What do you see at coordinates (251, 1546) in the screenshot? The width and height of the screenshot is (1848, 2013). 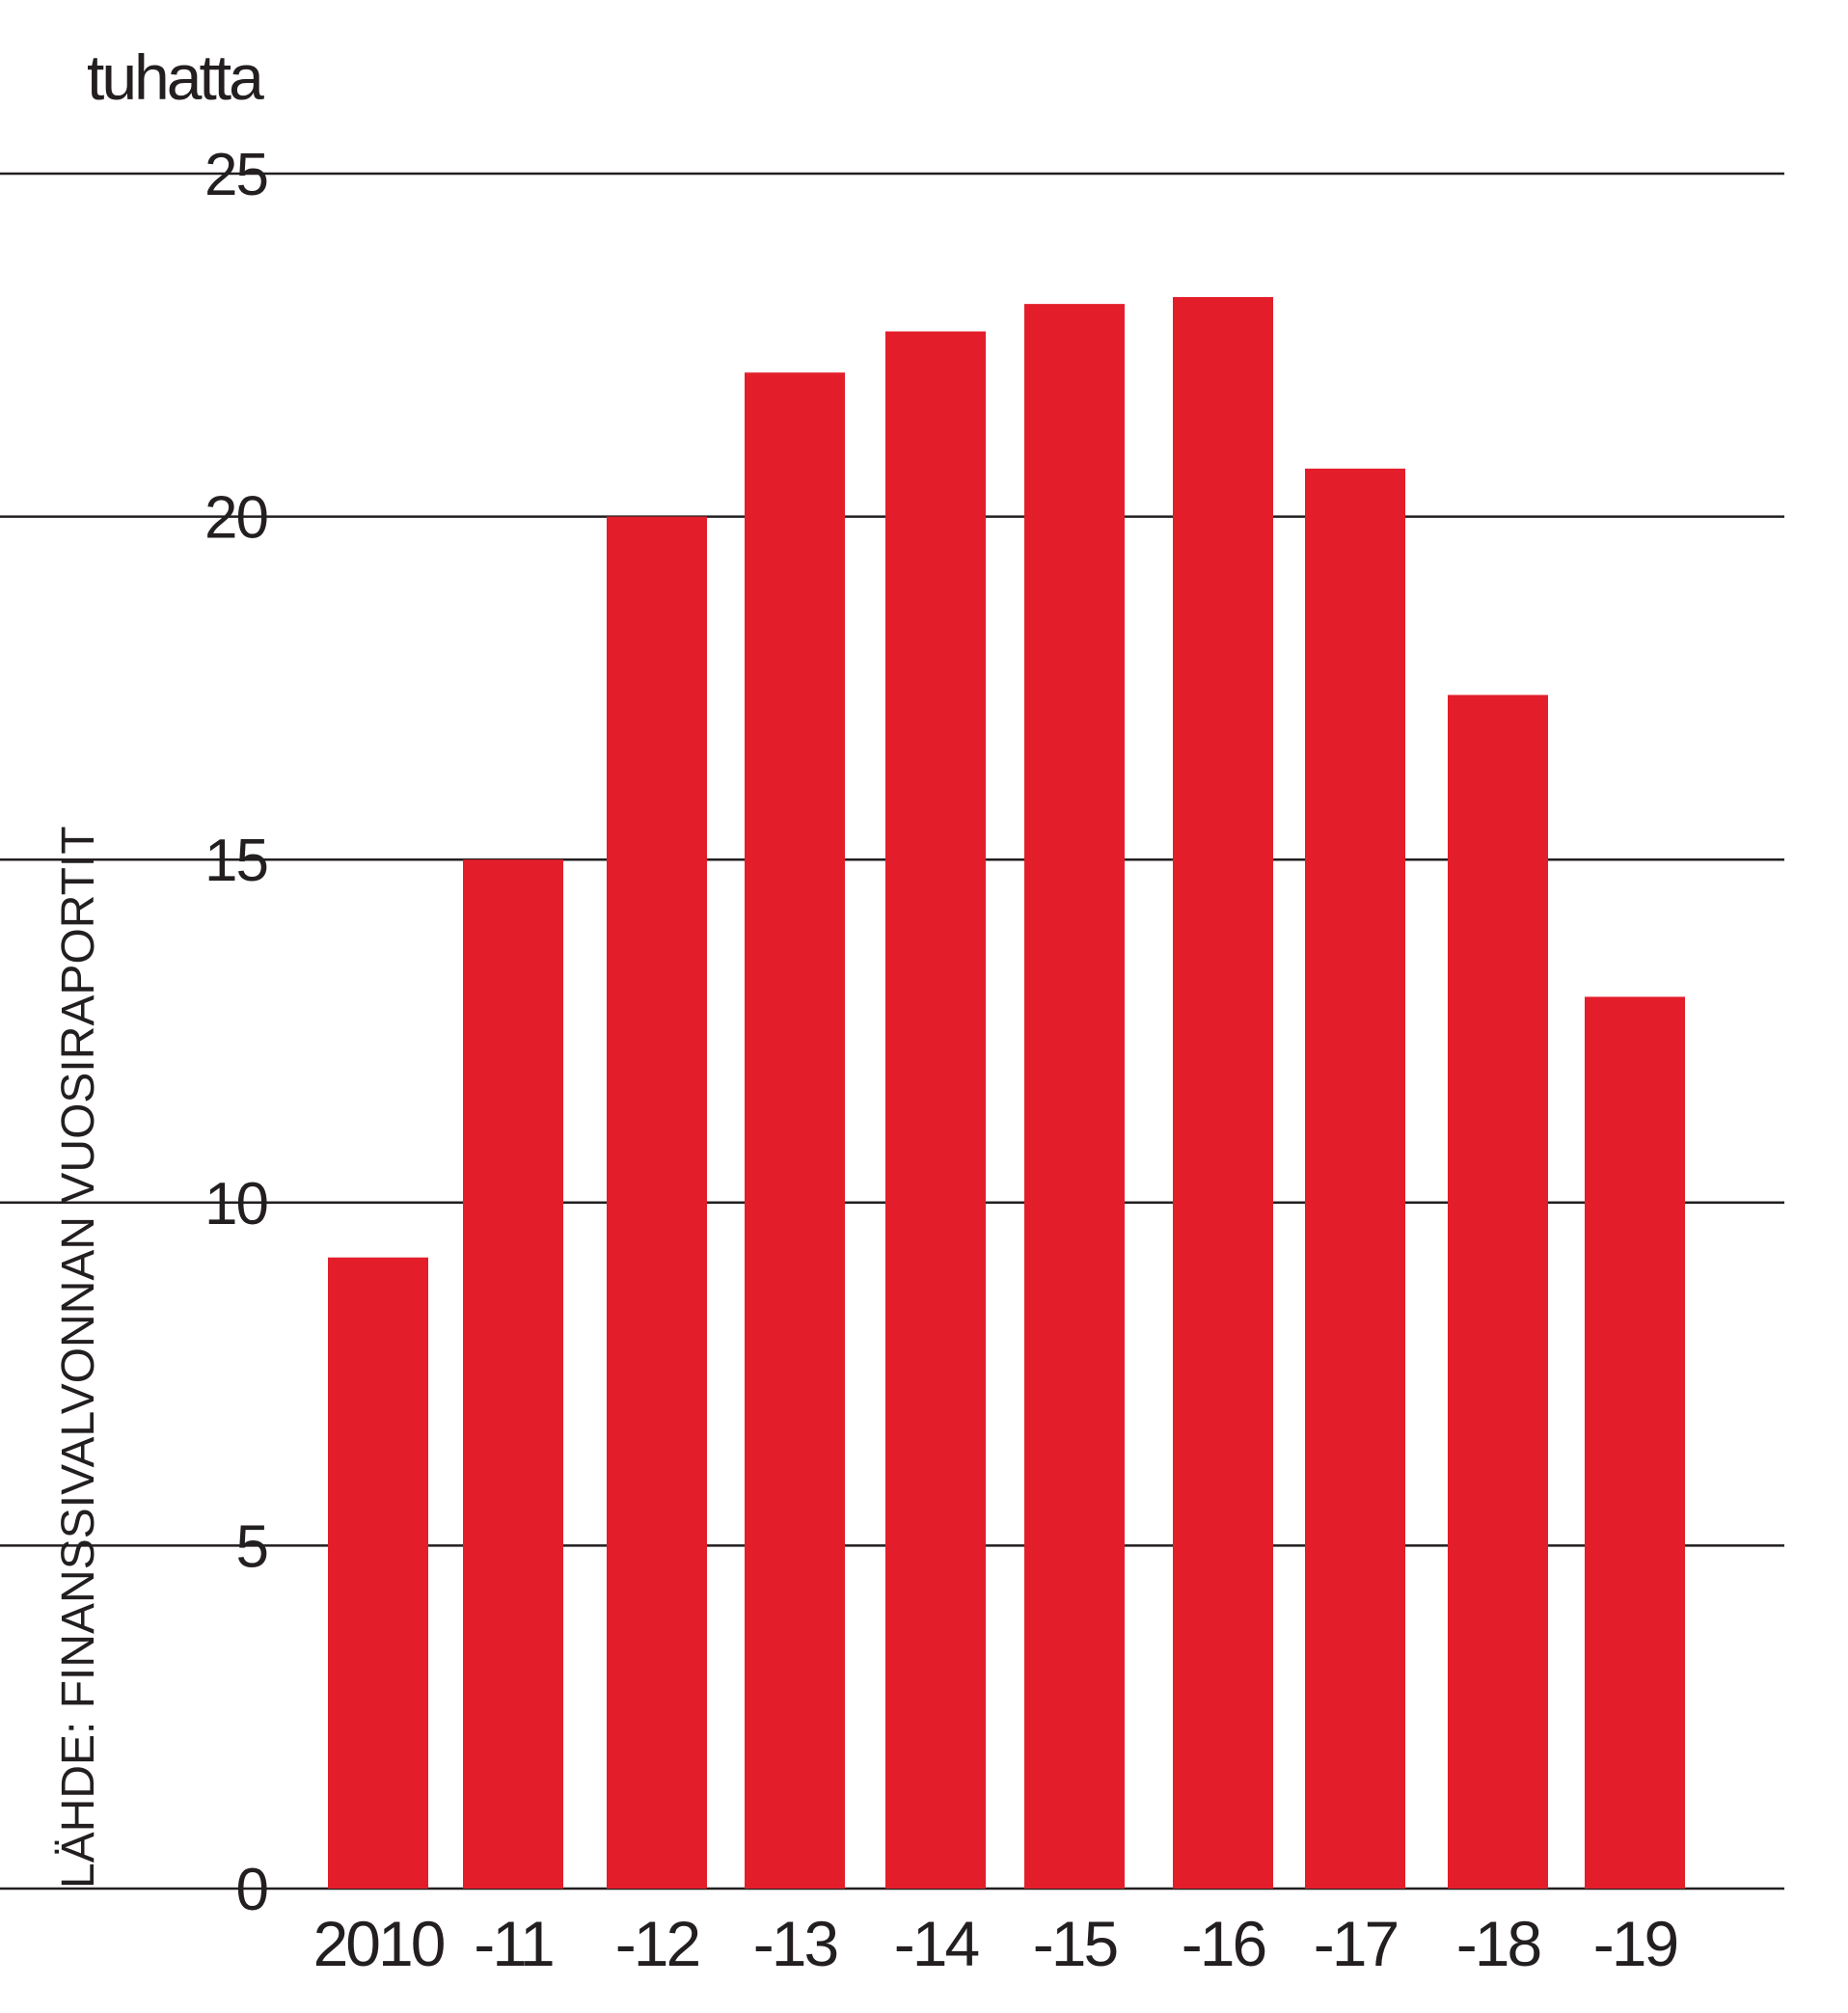 I see `y-tick-label: 5` at bounding box center [251, 1546].